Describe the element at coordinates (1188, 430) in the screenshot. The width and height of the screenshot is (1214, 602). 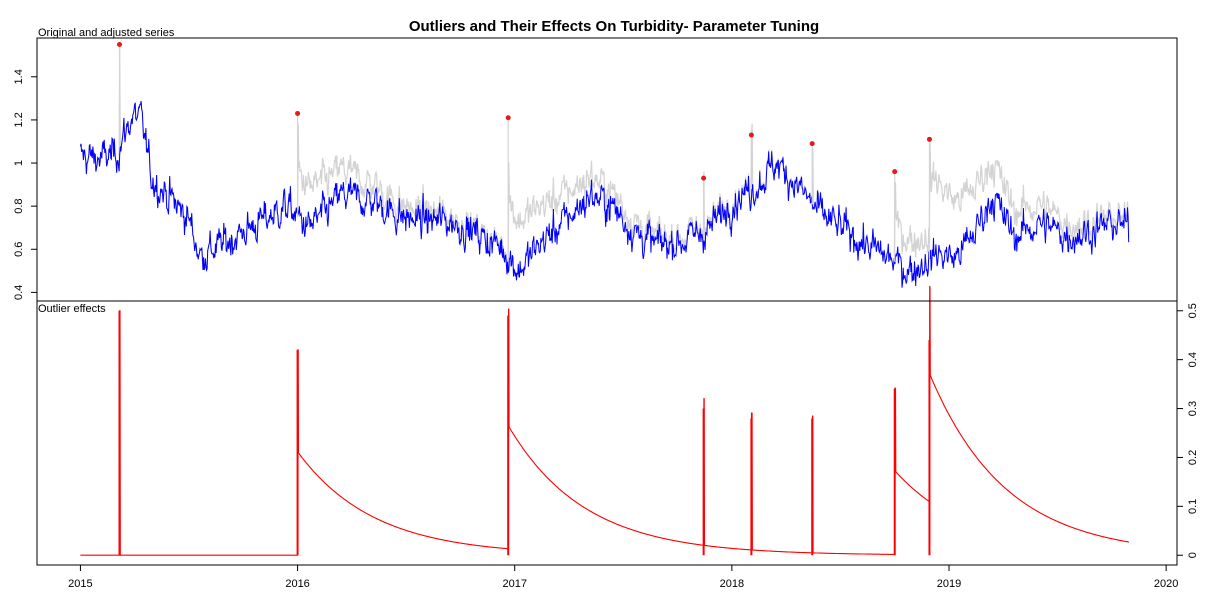
I see `bottom-panel-y-axis: 0 0.1 0.2 0.3 0.4 0.5` at that location.